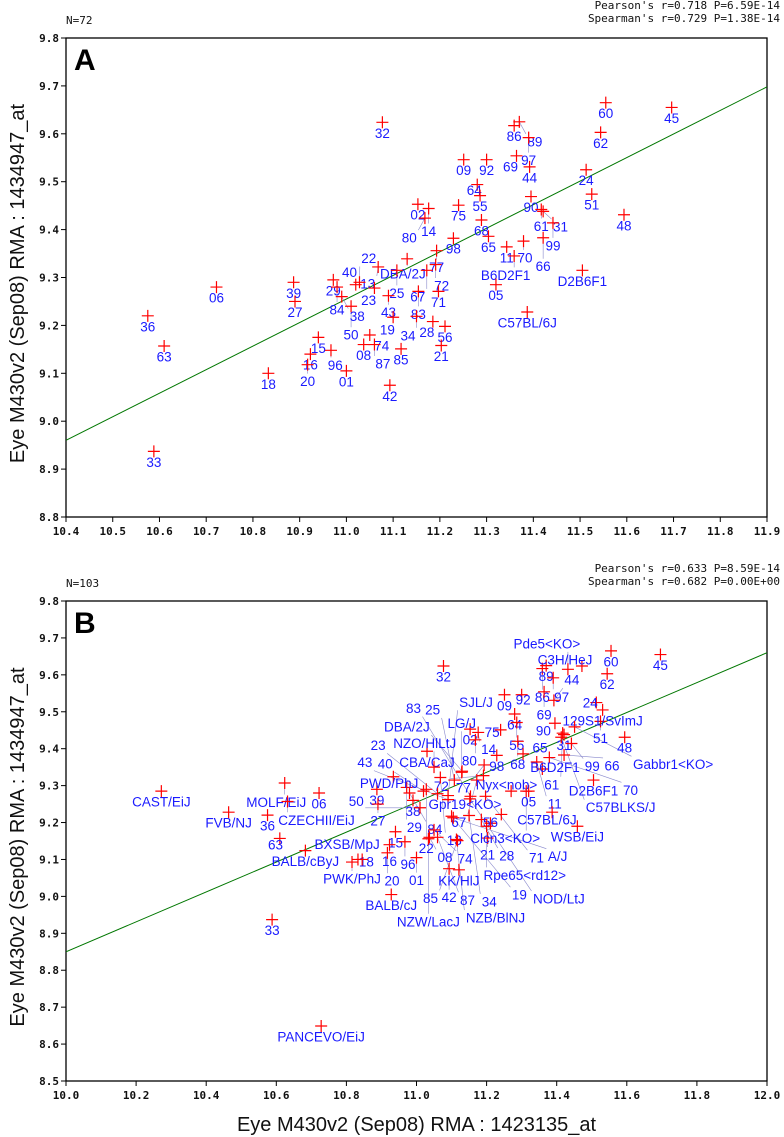 The height and width of the screenshot is (1137, 784). I want to click on data-point: CAST/EiJ, so click(161, 797).